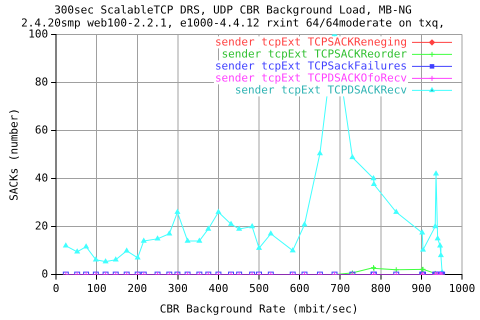  What do you see at coordinates (321, 89) in the screenshot?
I see `legend-label: sender tcpExt TCPDSACKRecv` at bounding box center [321, 89].